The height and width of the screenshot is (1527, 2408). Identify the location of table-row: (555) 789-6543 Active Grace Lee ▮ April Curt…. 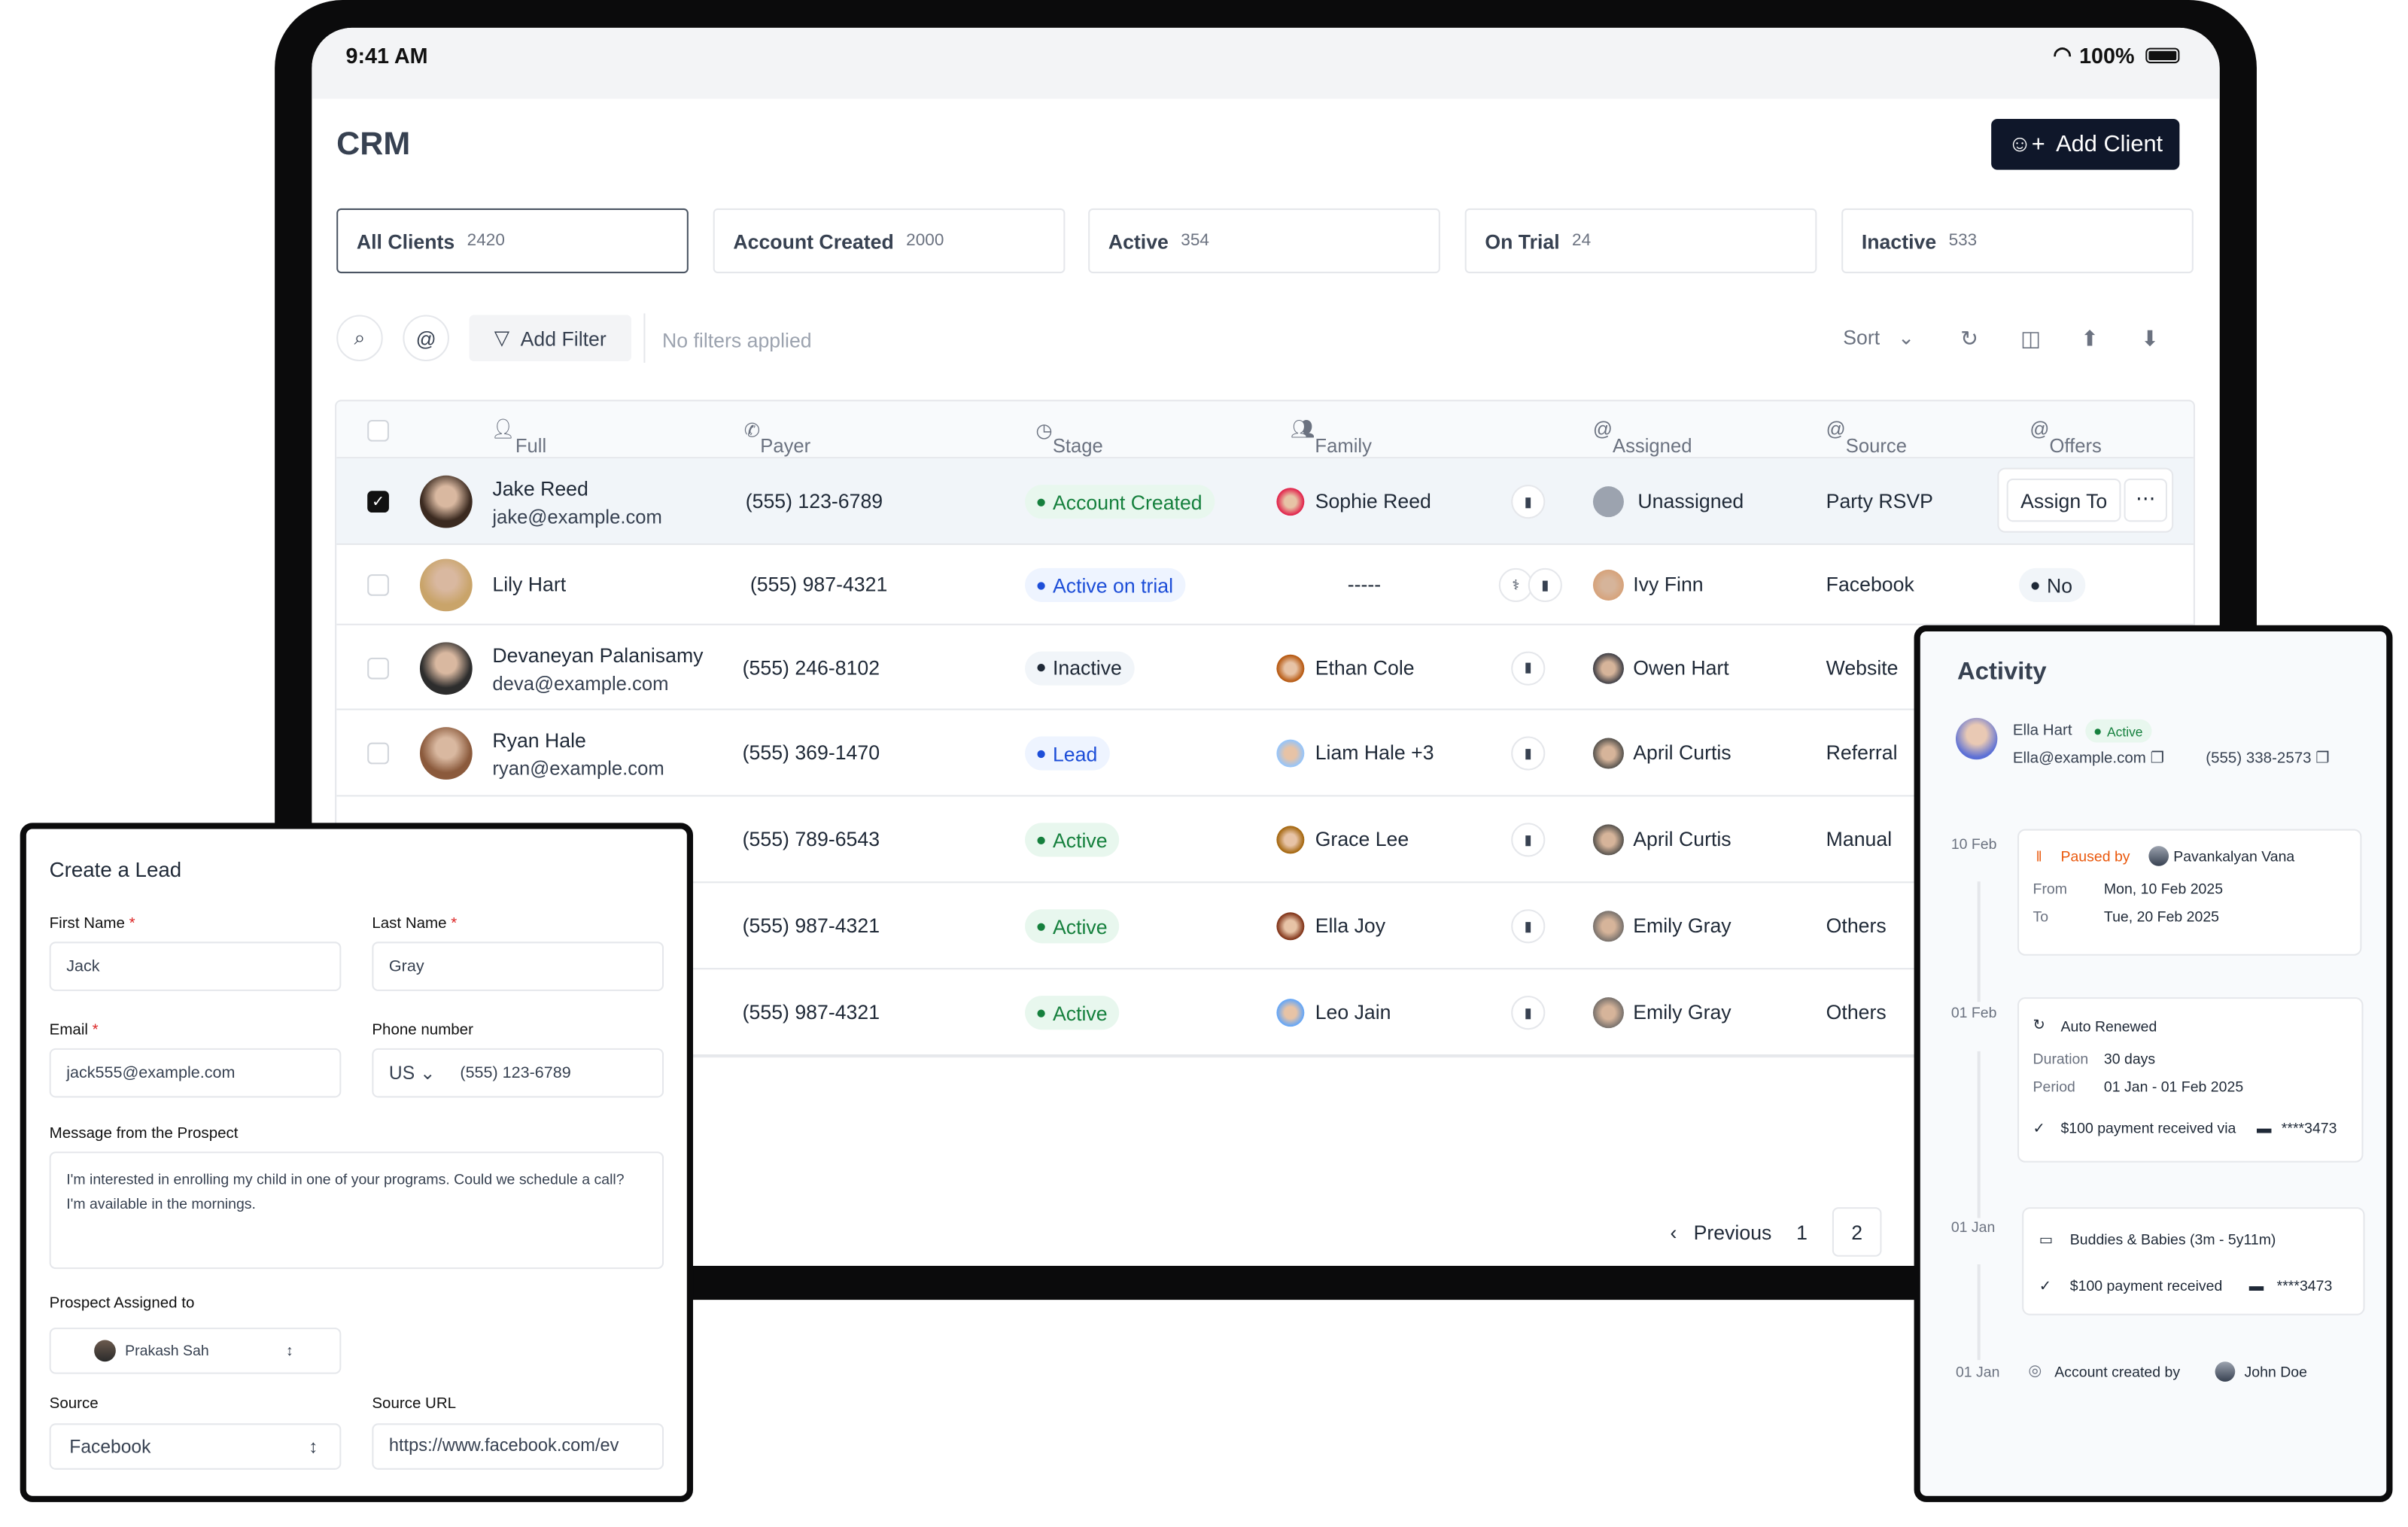
(1265, 840).